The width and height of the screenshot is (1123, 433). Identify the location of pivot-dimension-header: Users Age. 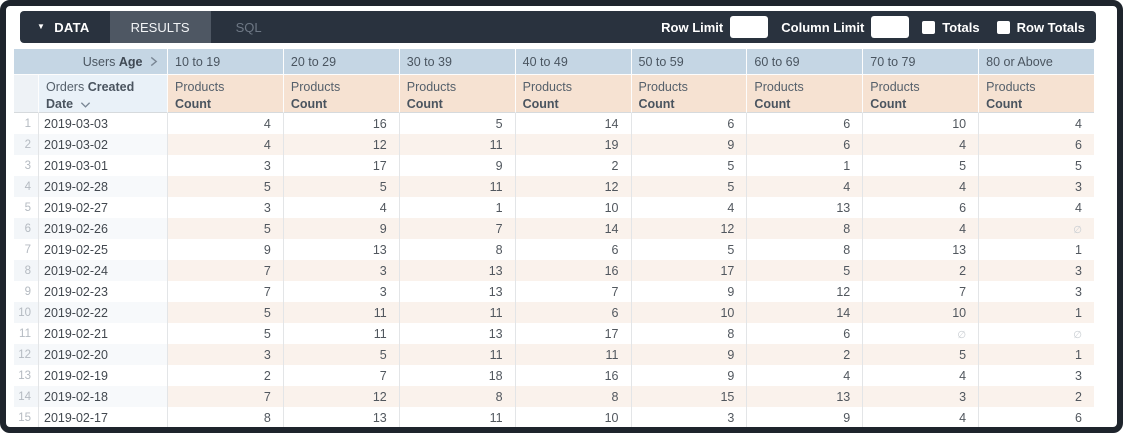
(90, 61).